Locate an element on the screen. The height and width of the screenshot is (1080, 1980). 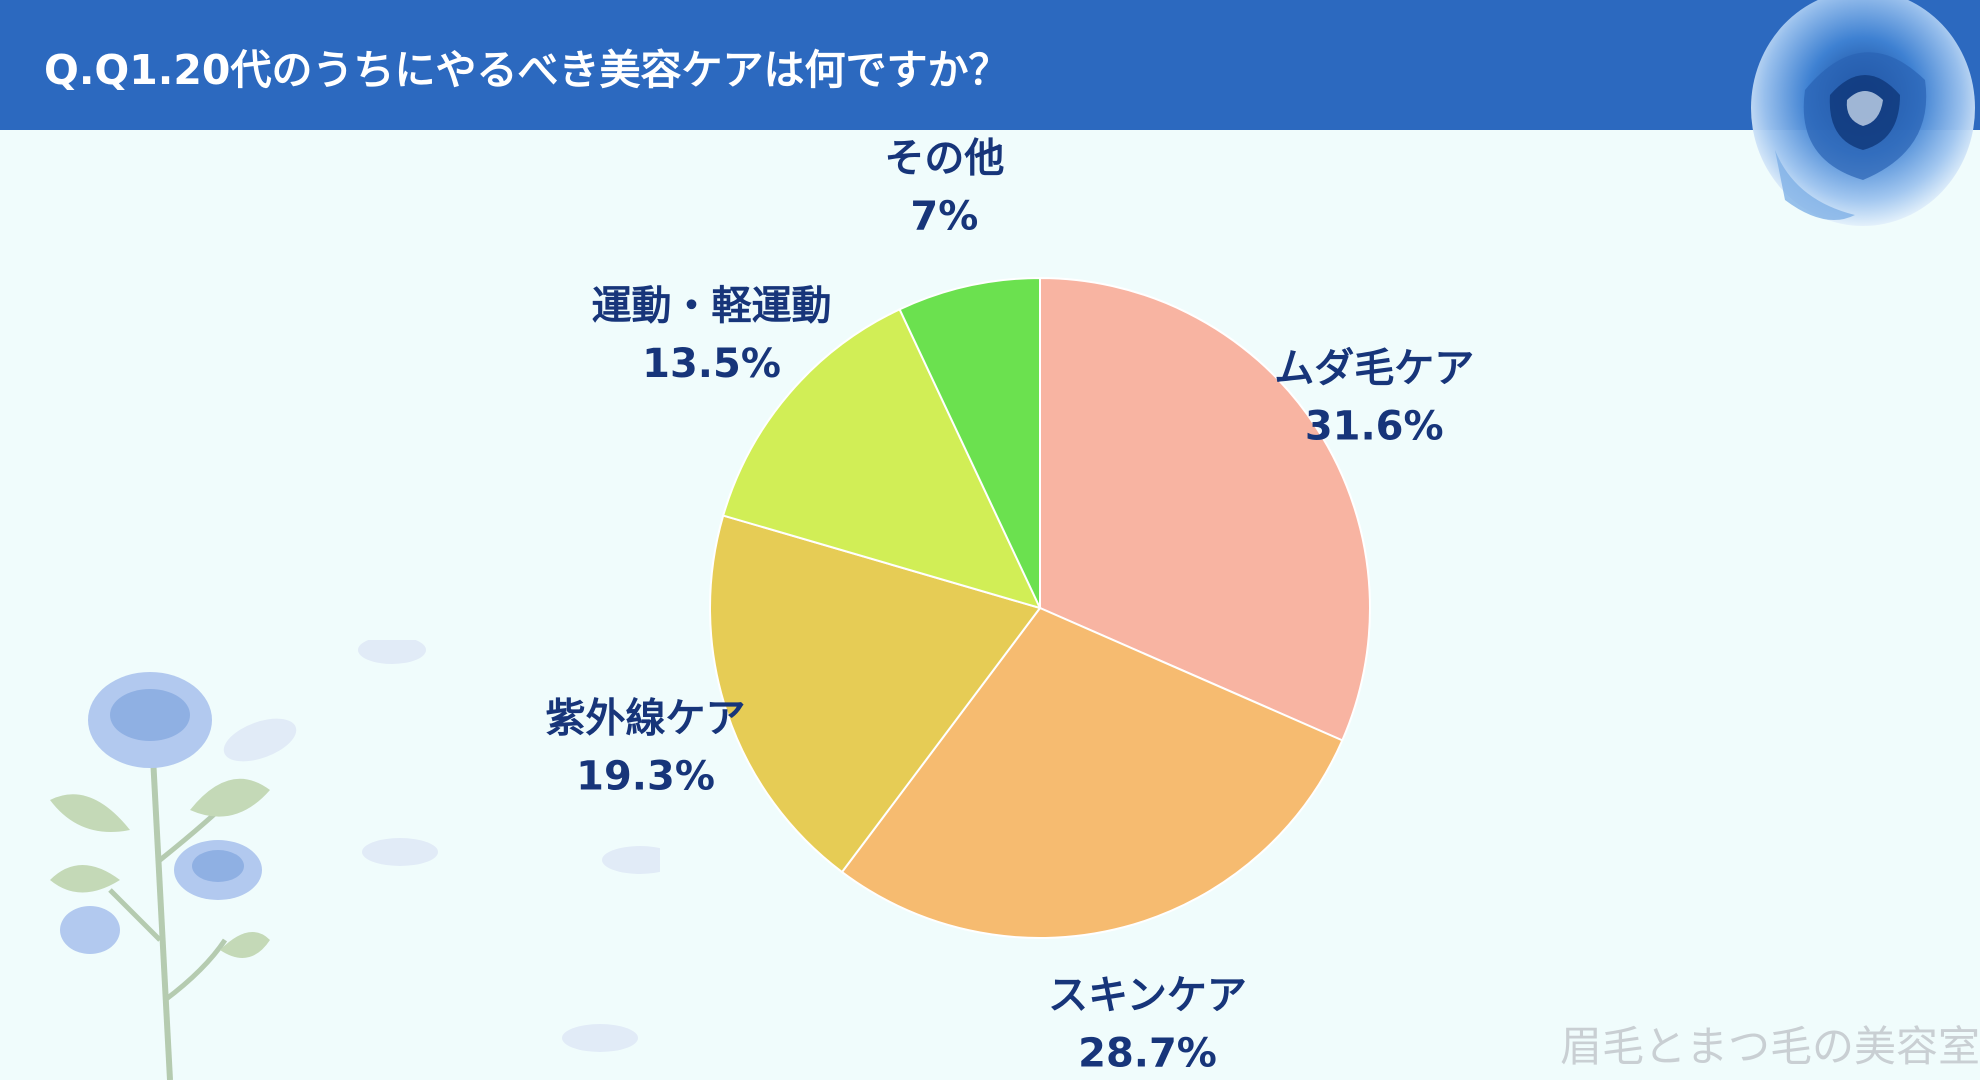
blue-rose-decoration-top is located at coordinates (1863, 113).